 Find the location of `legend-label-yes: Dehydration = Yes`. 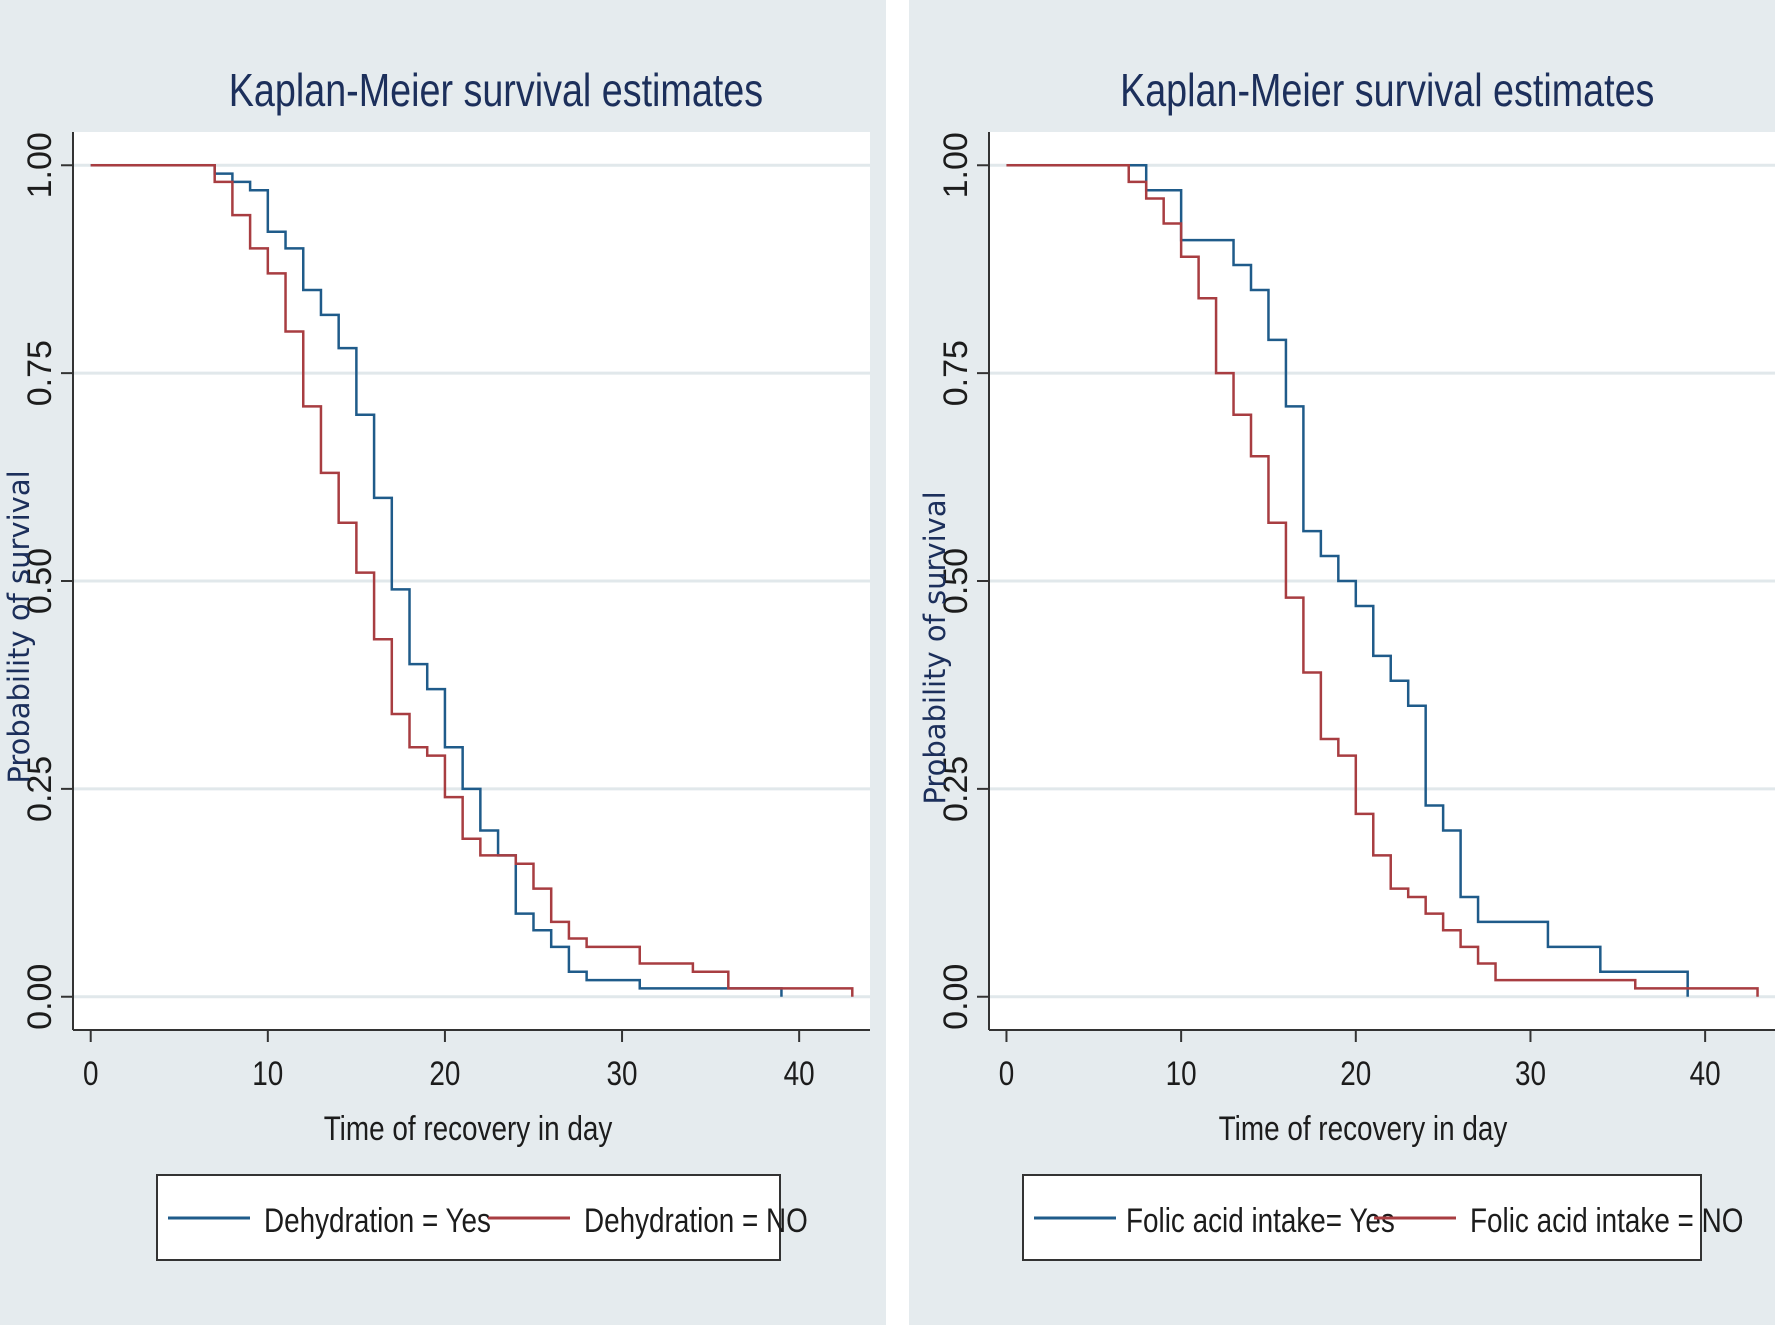

legend-label-yes: Dehydration = Yes is located at coordinates (377, 1220).